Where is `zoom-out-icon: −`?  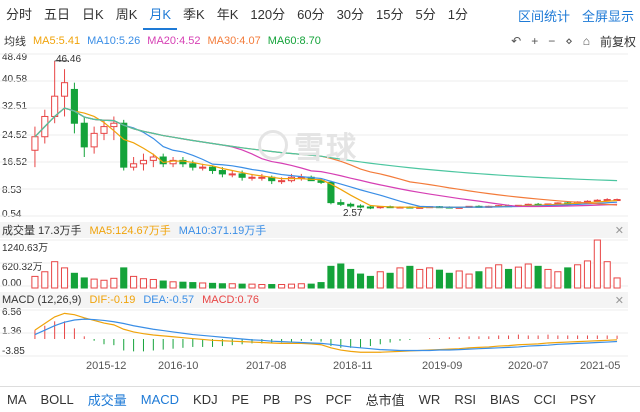
zoom-out-icon: − is located at coordinates (552, 41).